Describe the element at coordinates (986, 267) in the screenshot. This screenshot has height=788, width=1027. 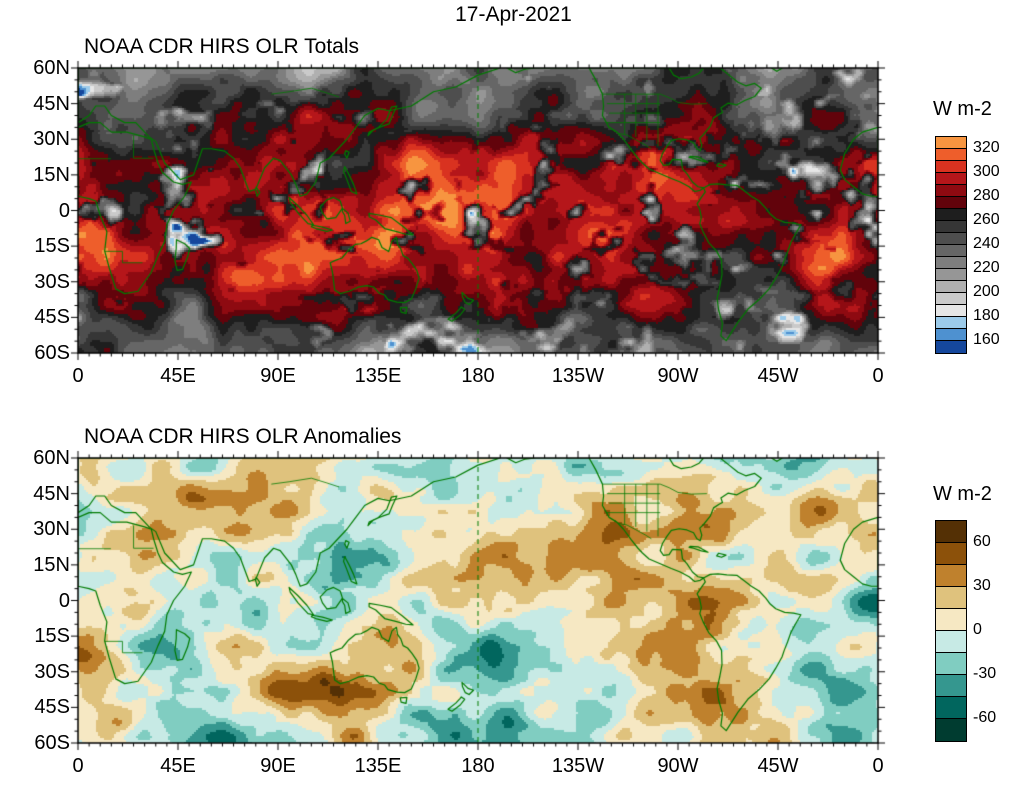
I see `colorbar-tick-label: 220` at that location.